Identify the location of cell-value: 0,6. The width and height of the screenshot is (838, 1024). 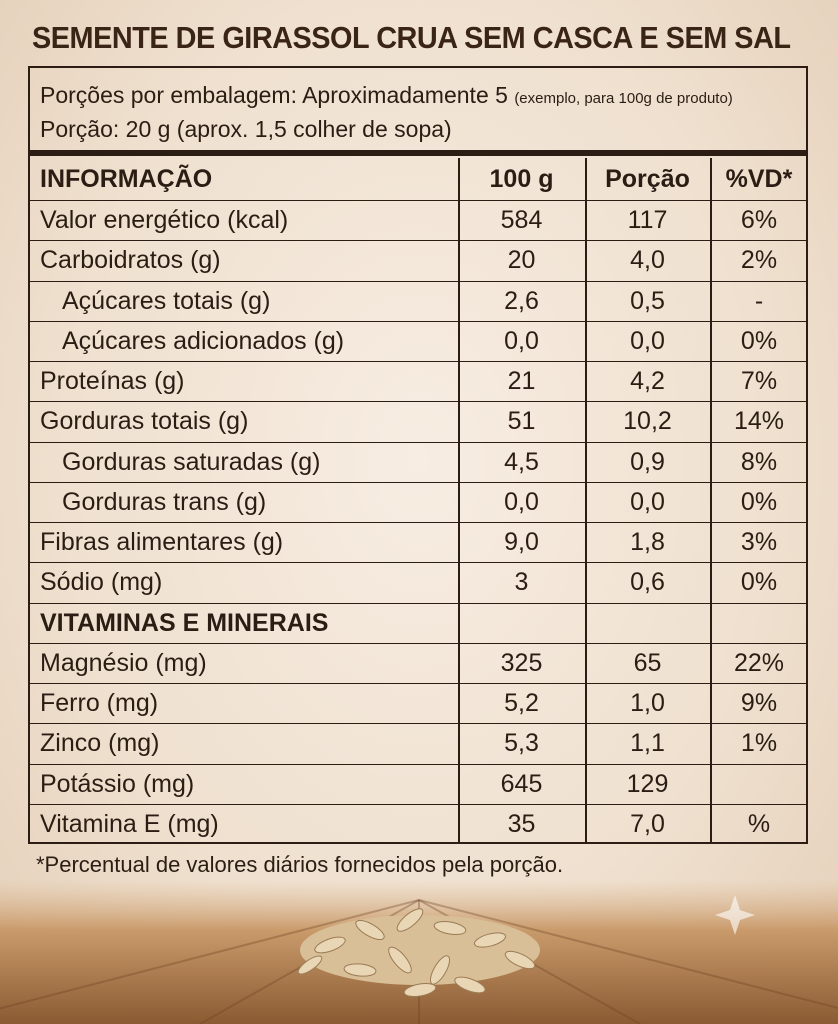
(647, 582).